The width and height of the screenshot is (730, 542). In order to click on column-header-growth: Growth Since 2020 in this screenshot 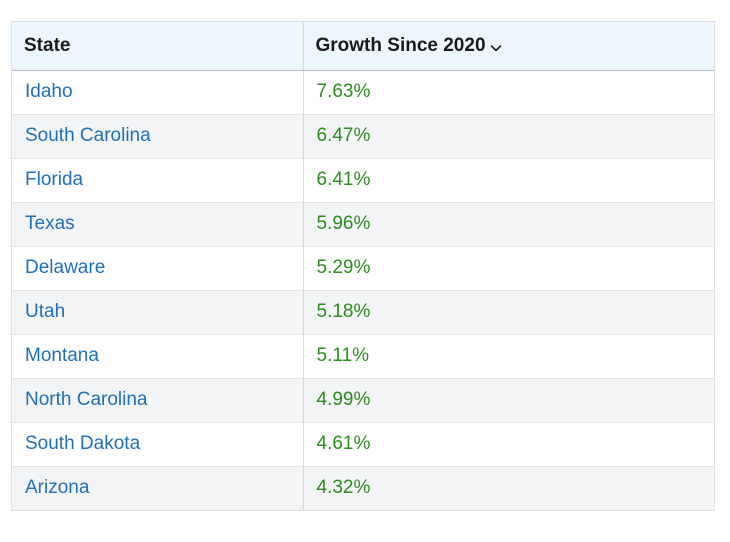, I will do `click(508, 46)`.